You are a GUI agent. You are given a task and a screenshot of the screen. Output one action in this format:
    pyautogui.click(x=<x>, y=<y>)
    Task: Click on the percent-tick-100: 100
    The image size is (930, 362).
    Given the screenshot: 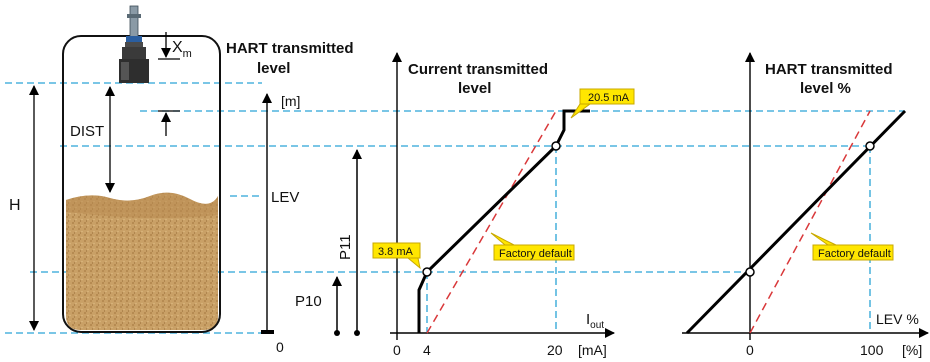 What is the action you would take?
    pyautogui.click(x=872, y=350)
    